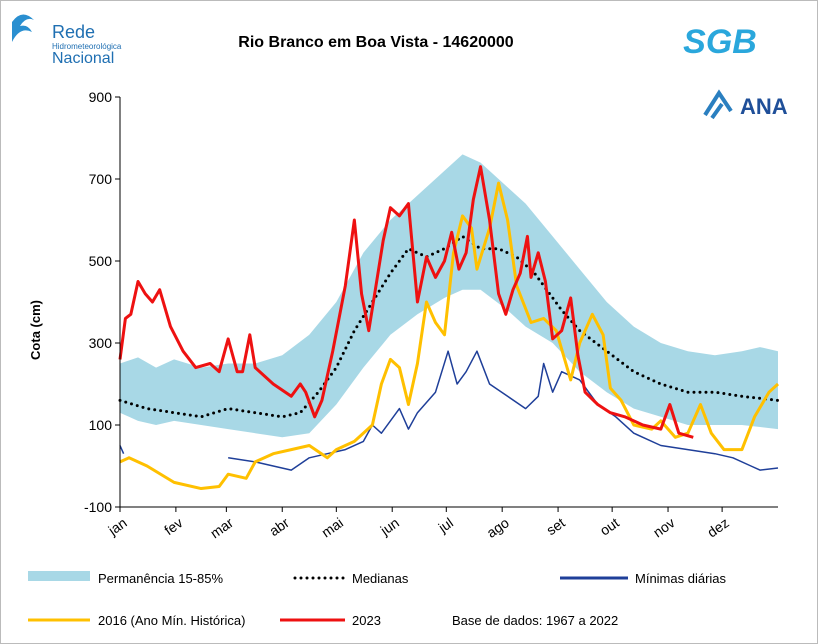 This screenshot has height=644, width=818. What do you see at coordinates (366, 620) in the screenshot?
I see `legend-label: 2023` at bounding box center [366, 620].